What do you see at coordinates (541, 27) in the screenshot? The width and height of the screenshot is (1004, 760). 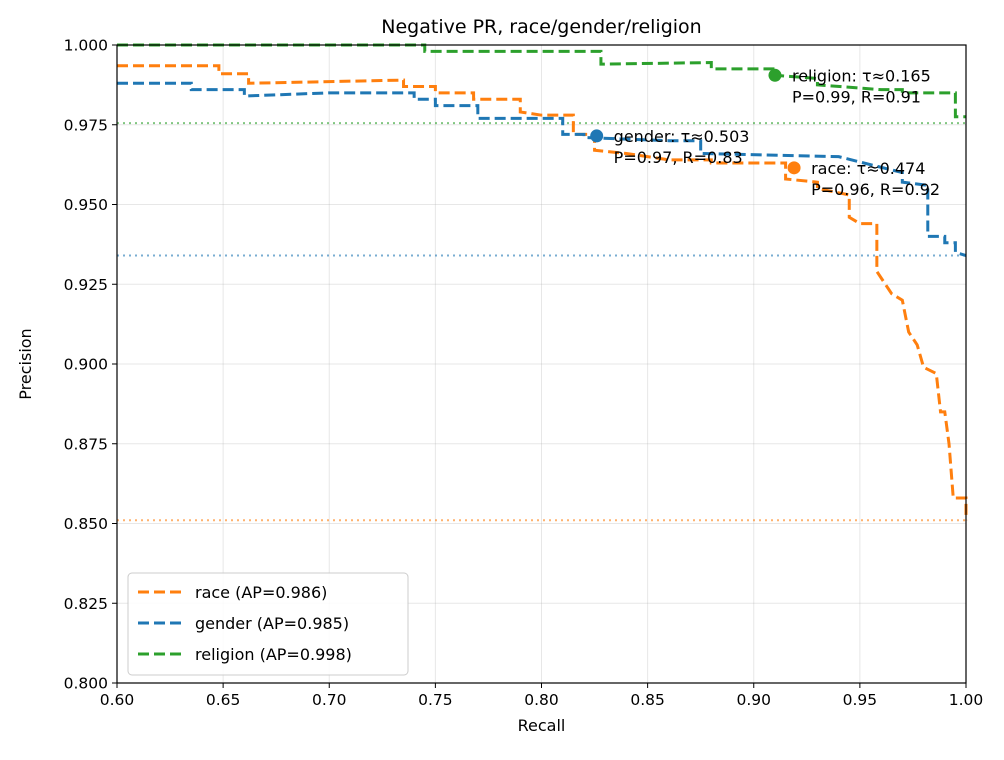 I see `chart-title: Negative PR, race/gender/religion` at bounding box center [541, 27].